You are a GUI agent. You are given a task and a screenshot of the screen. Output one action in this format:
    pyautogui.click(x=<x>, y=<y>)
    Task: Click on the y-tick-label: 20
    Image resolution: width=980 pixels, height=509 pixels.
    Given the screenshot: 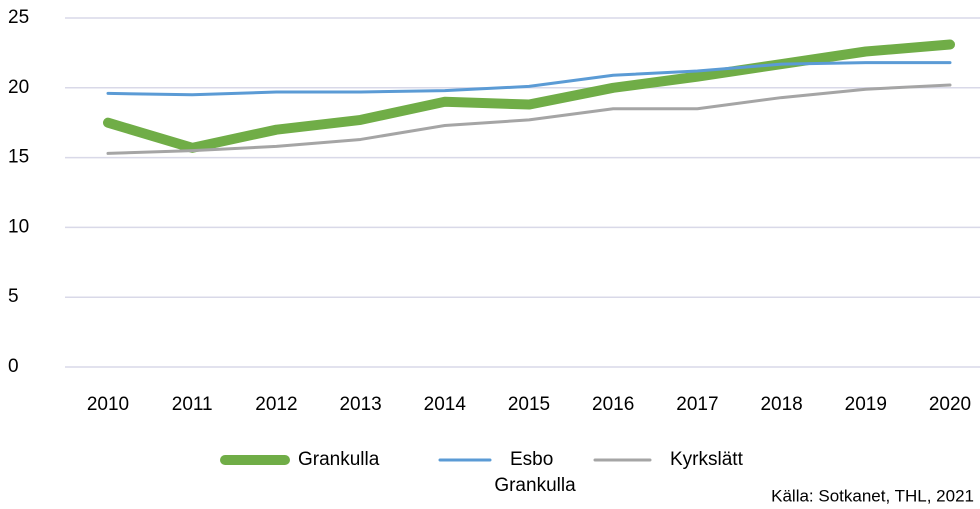 What is the action you would take?
    pyautogui.click(x=18, y=87)
    